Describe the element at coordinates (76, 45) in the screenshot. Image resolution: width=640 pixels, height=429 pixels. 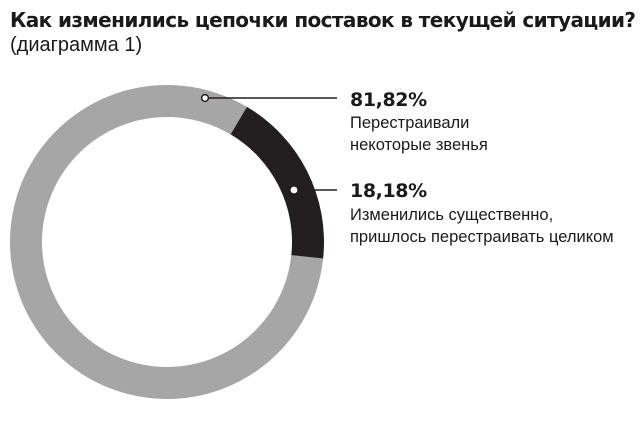
I see `chart-subtitle: (диаграмма 1)` at that location.